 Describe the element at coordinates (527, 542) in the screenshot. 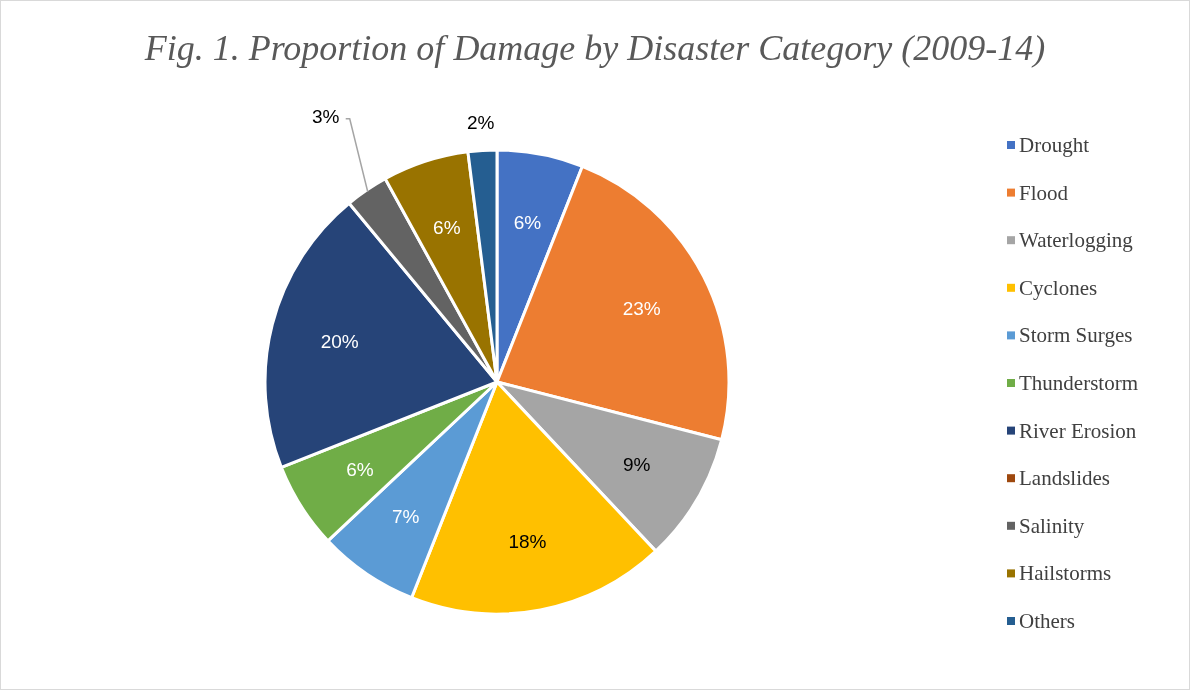

I see `data-label: 18%` at that location.